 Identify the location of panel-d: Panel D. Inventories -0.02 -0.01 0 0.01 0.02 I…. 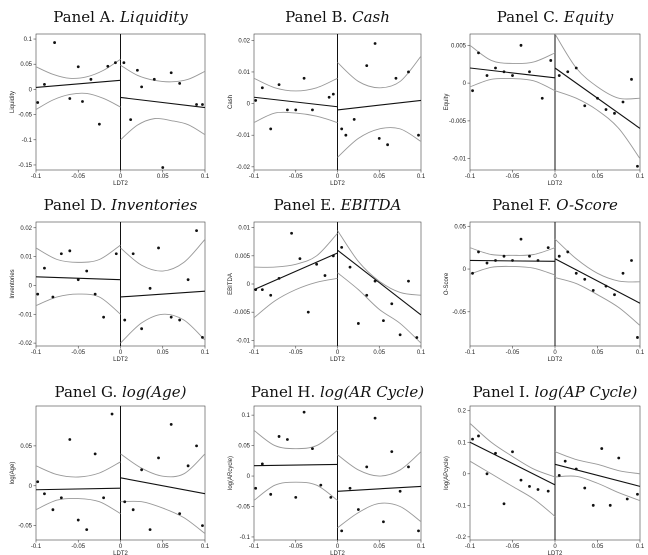
(110, 279).